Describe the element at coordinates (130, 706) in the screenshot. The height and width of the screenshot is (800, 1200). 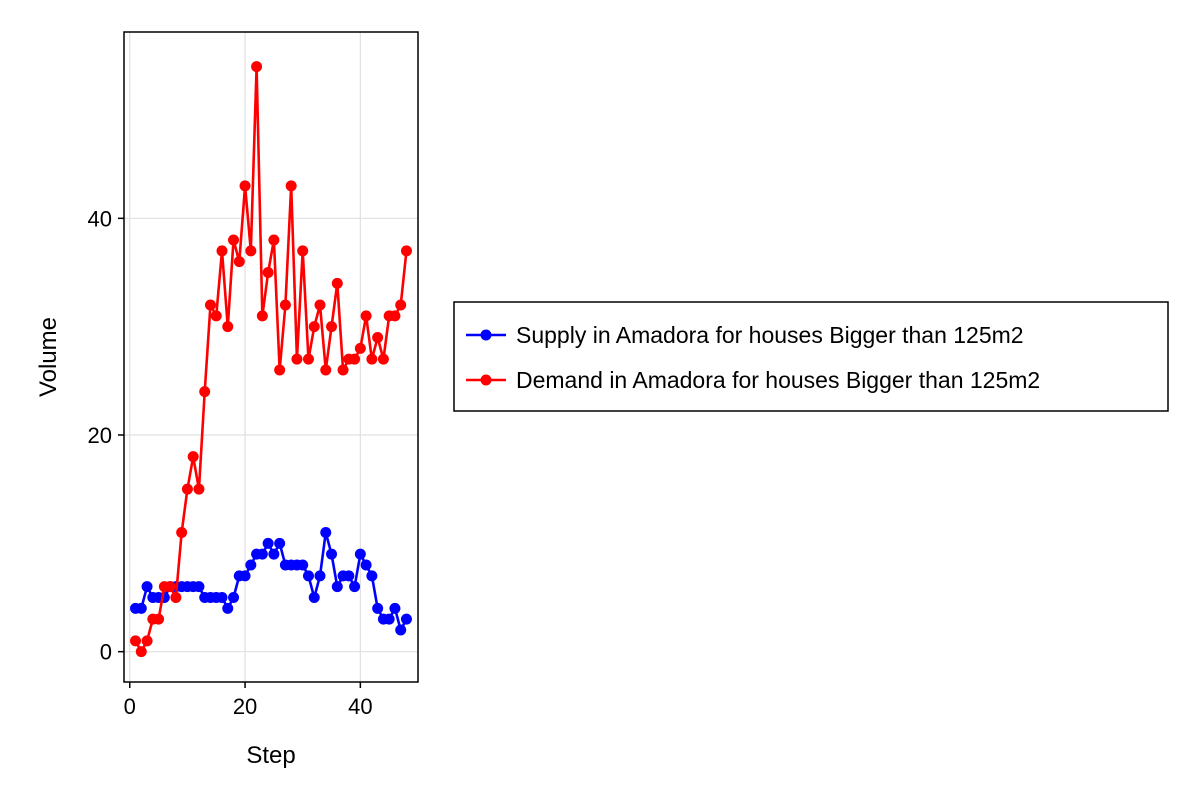
I see `x-tick-label: 0` at that location.